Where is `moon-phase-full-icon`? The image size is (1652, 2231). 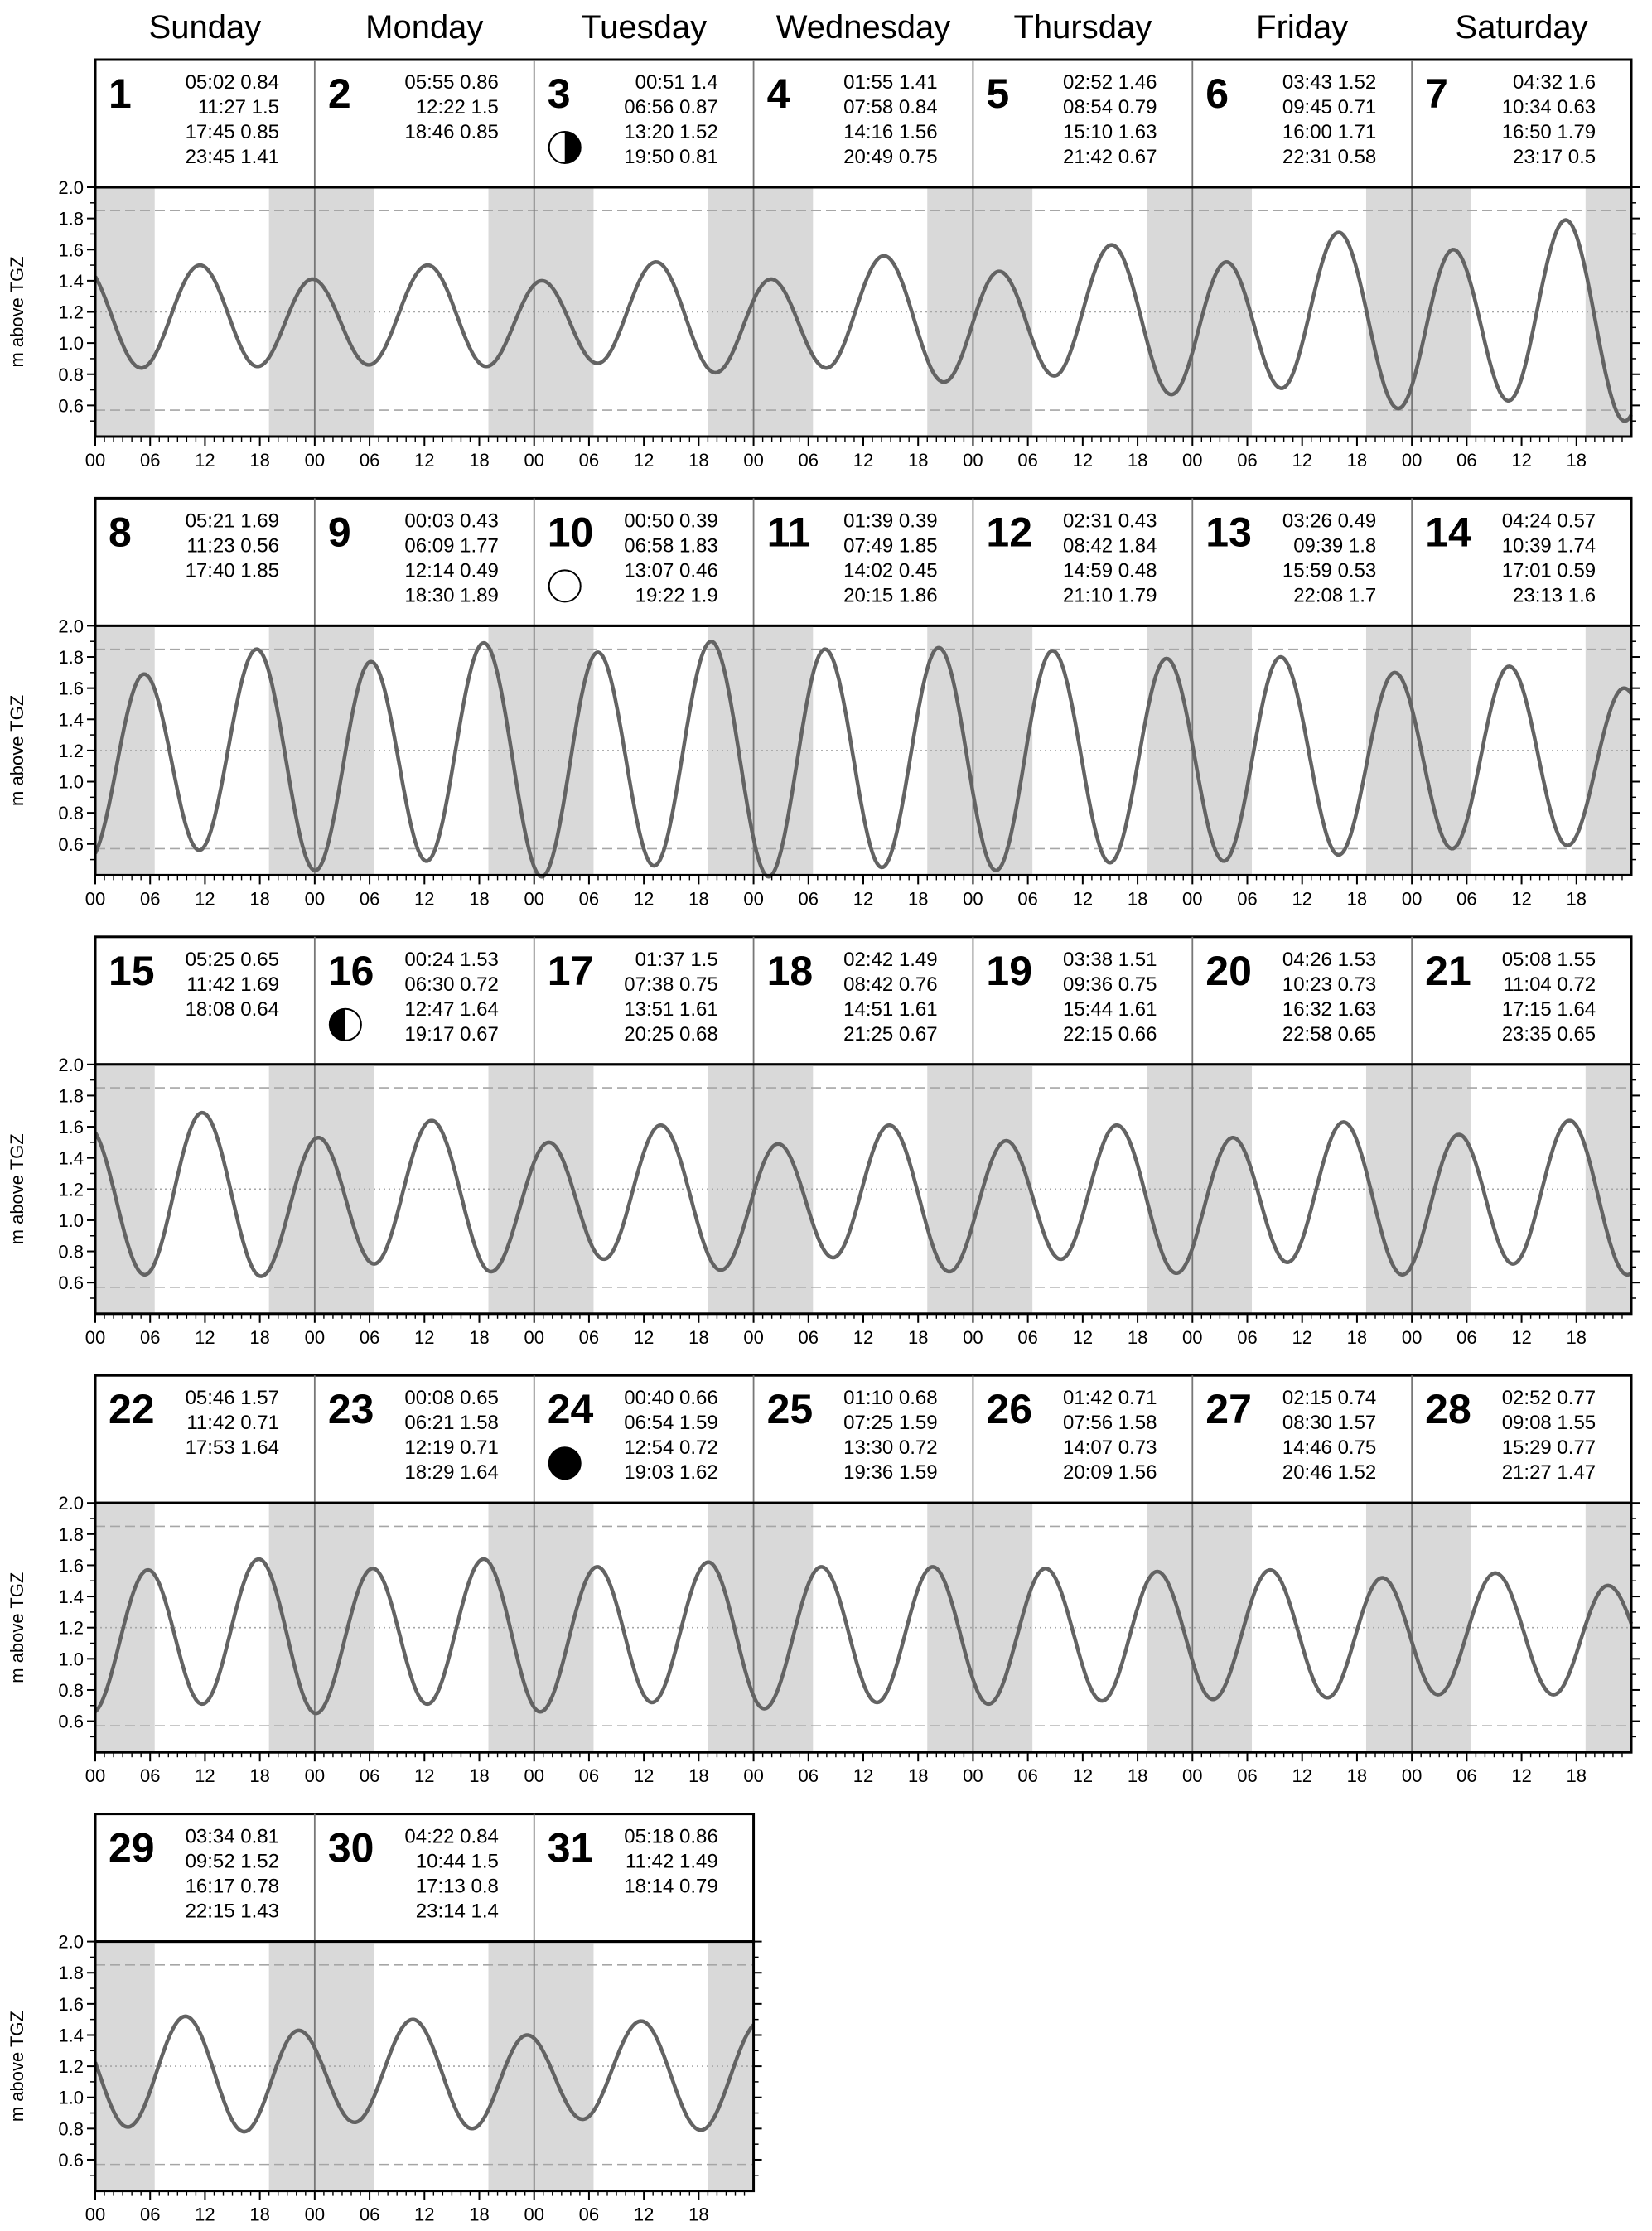
moon-phase-full-icon is located at coordinates (565, 586).